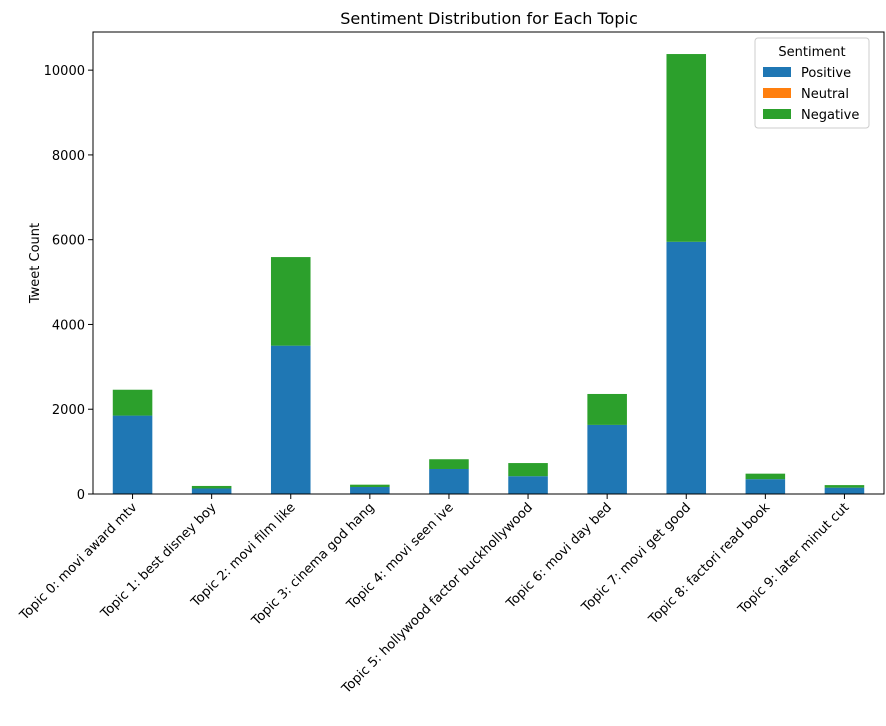 This screenshot has width=886, height=726. I want to click on y-axis-ticks: 0 2000 4000 6000 8000 10000, so click(68, 283).